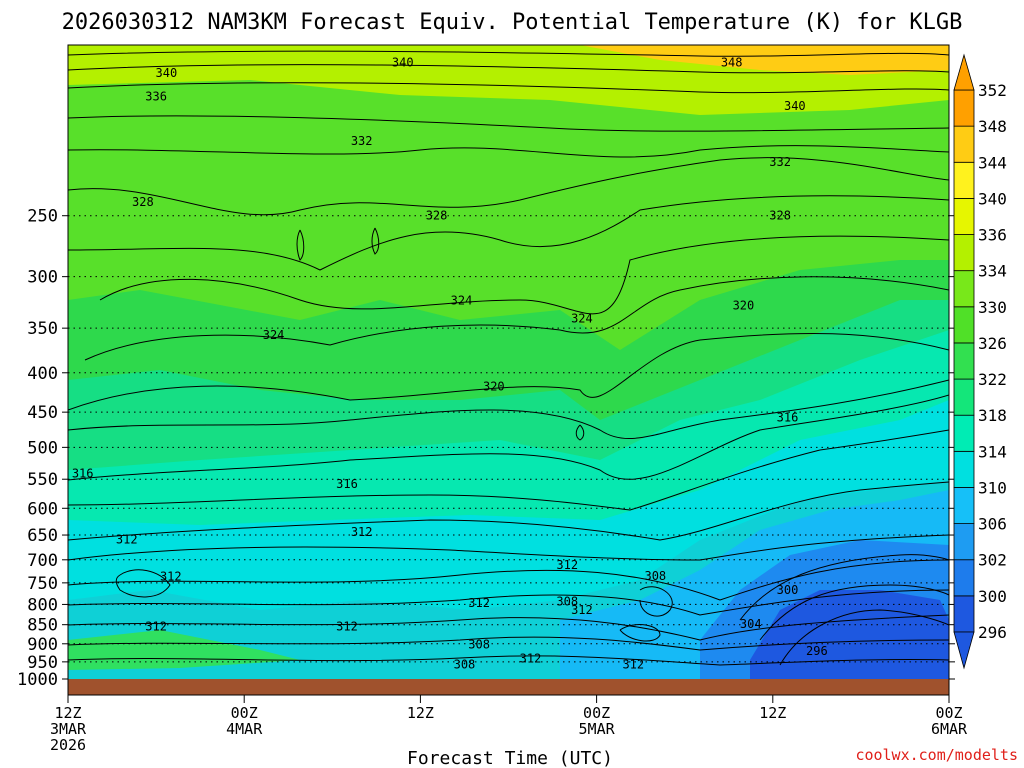  Describe the element at coordinates (244, 729) in the screenshot. I see `x-tick-label: 4MAR` at that location.